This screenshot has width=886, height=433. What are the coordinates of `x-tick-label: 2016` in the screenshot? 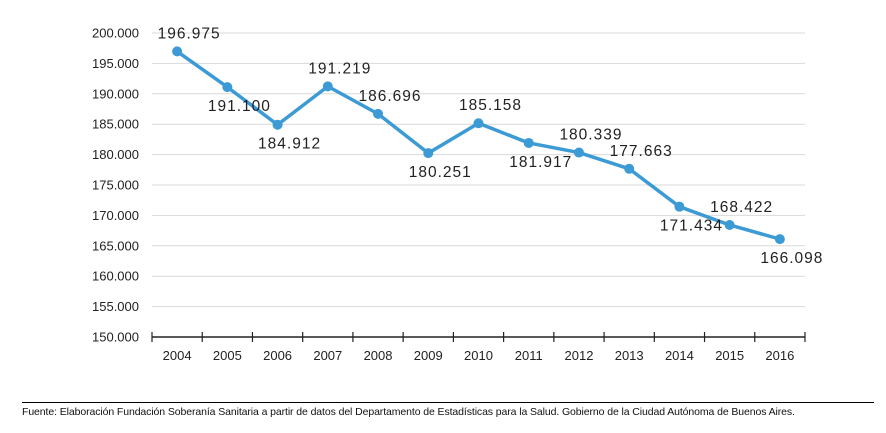 It's located at (779, 355).